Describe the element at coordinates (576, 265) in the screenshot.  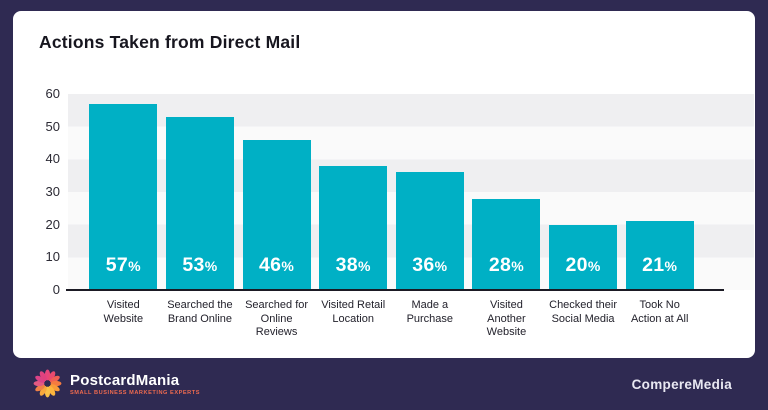
I see `bar-value-number: 20` at that location.